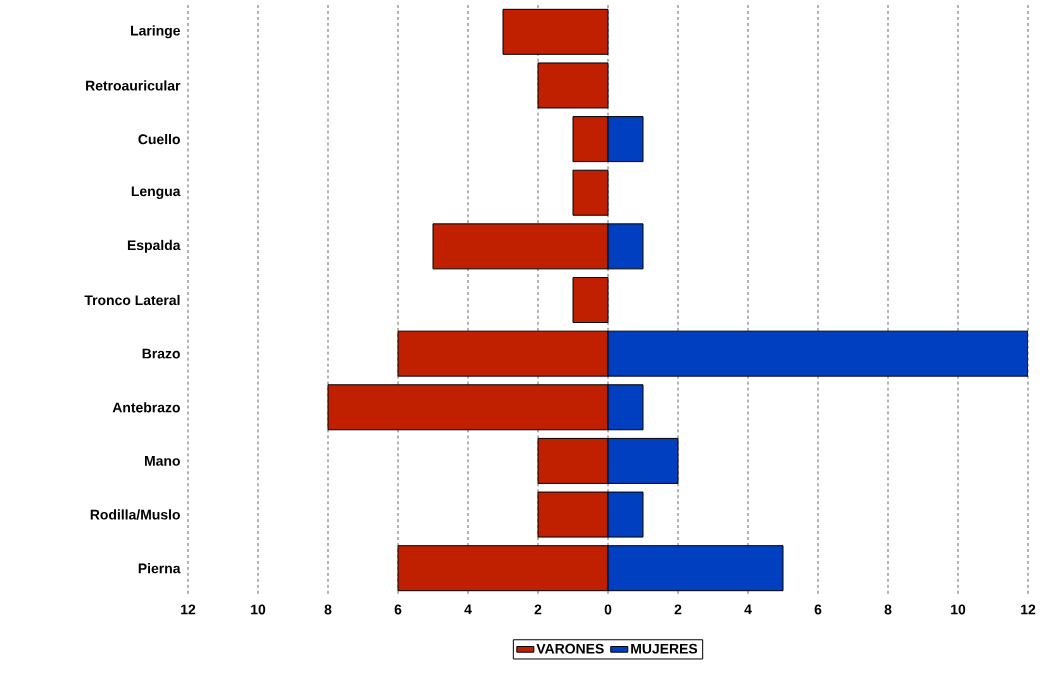 The width and height of the screenshot is (1044, 677). What do you see at coordinates (132, 300) in the screenshot?
I see `y-tick-label: Tronco Lateral` at bounding box center [132, 300].